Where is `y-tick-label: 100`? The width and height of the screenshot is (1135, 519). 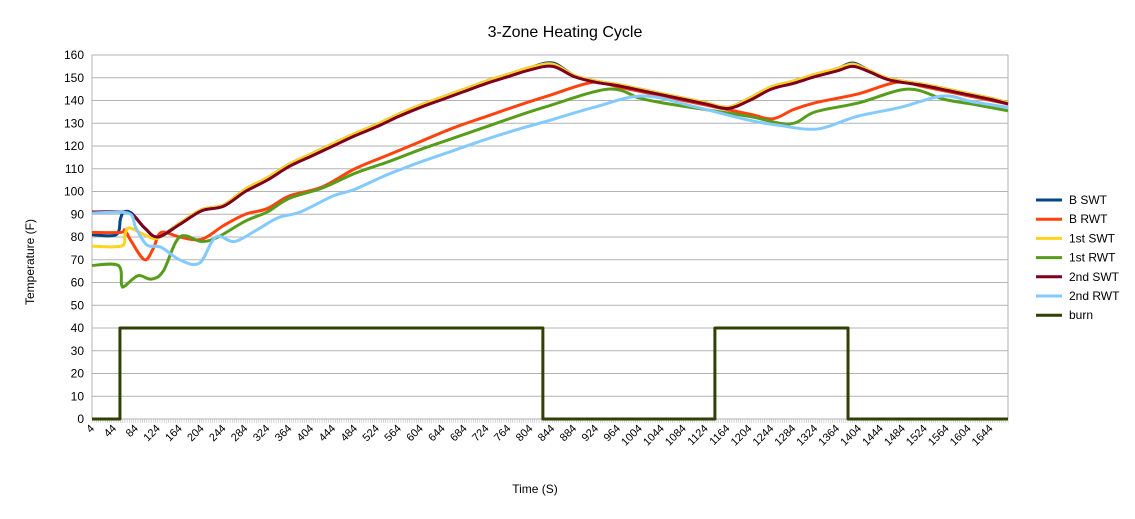
y-tick-label: 100 is located at coordinates (74, 192).